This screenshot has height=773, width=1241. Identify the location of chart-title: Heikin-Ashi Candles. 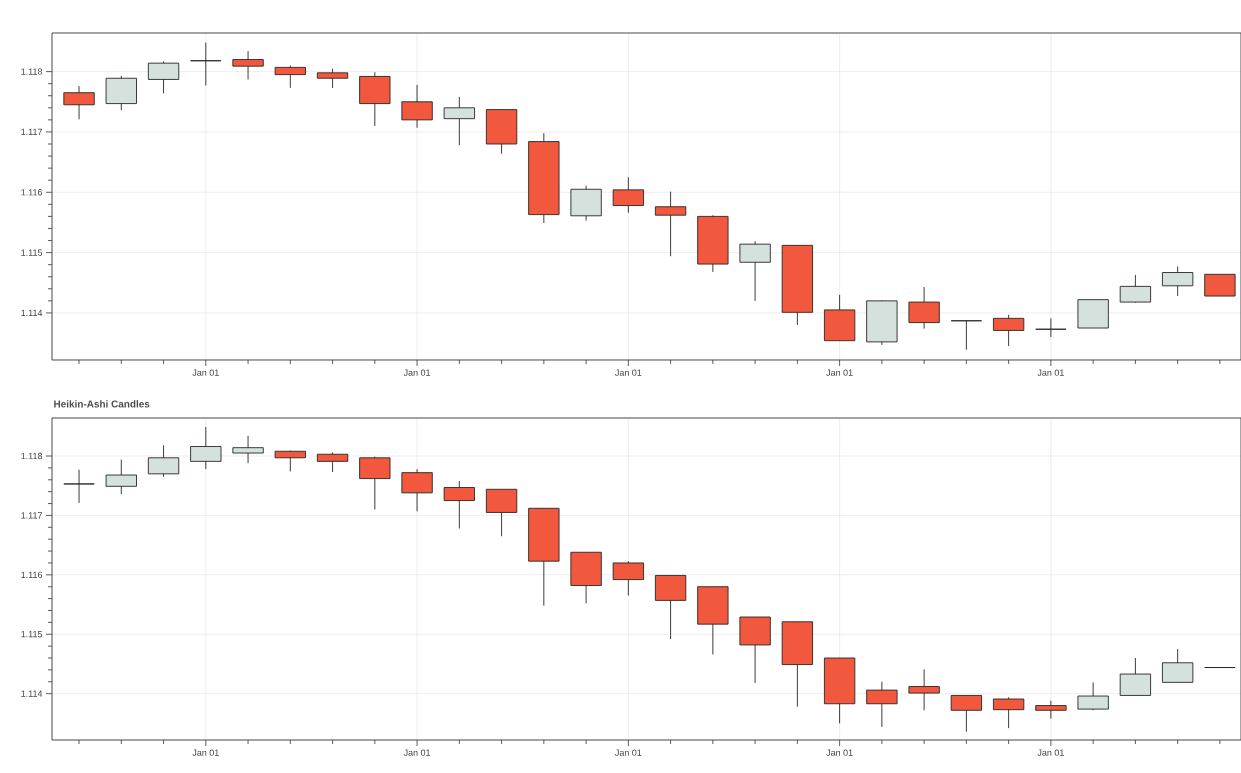
(102, 404).